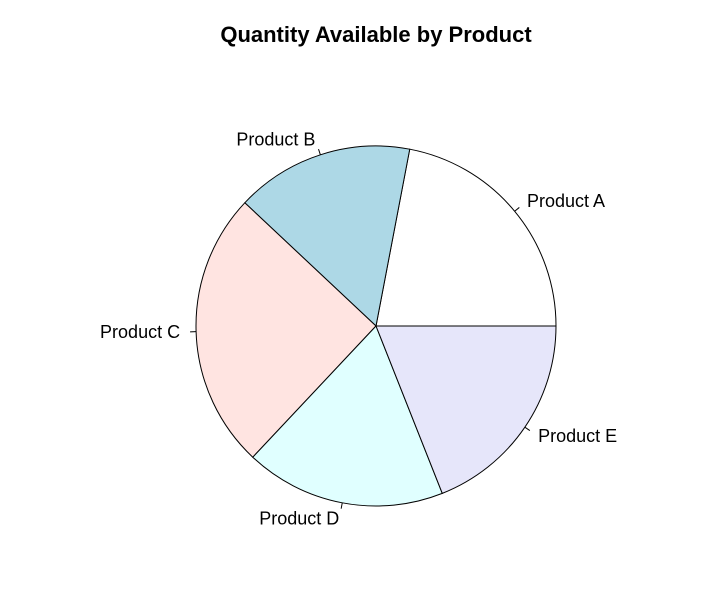 The width and height of the screenshot is (710, 610). What do you see at coordinates (299, 519) in the screenshot?
I see `slice-label: Product D` at bounding box center [299, 519].